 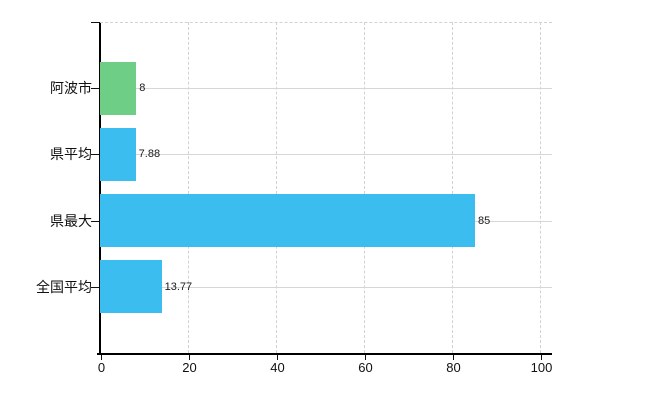 I want to click on x-tick-label: 0, so click(x=101, y=367).